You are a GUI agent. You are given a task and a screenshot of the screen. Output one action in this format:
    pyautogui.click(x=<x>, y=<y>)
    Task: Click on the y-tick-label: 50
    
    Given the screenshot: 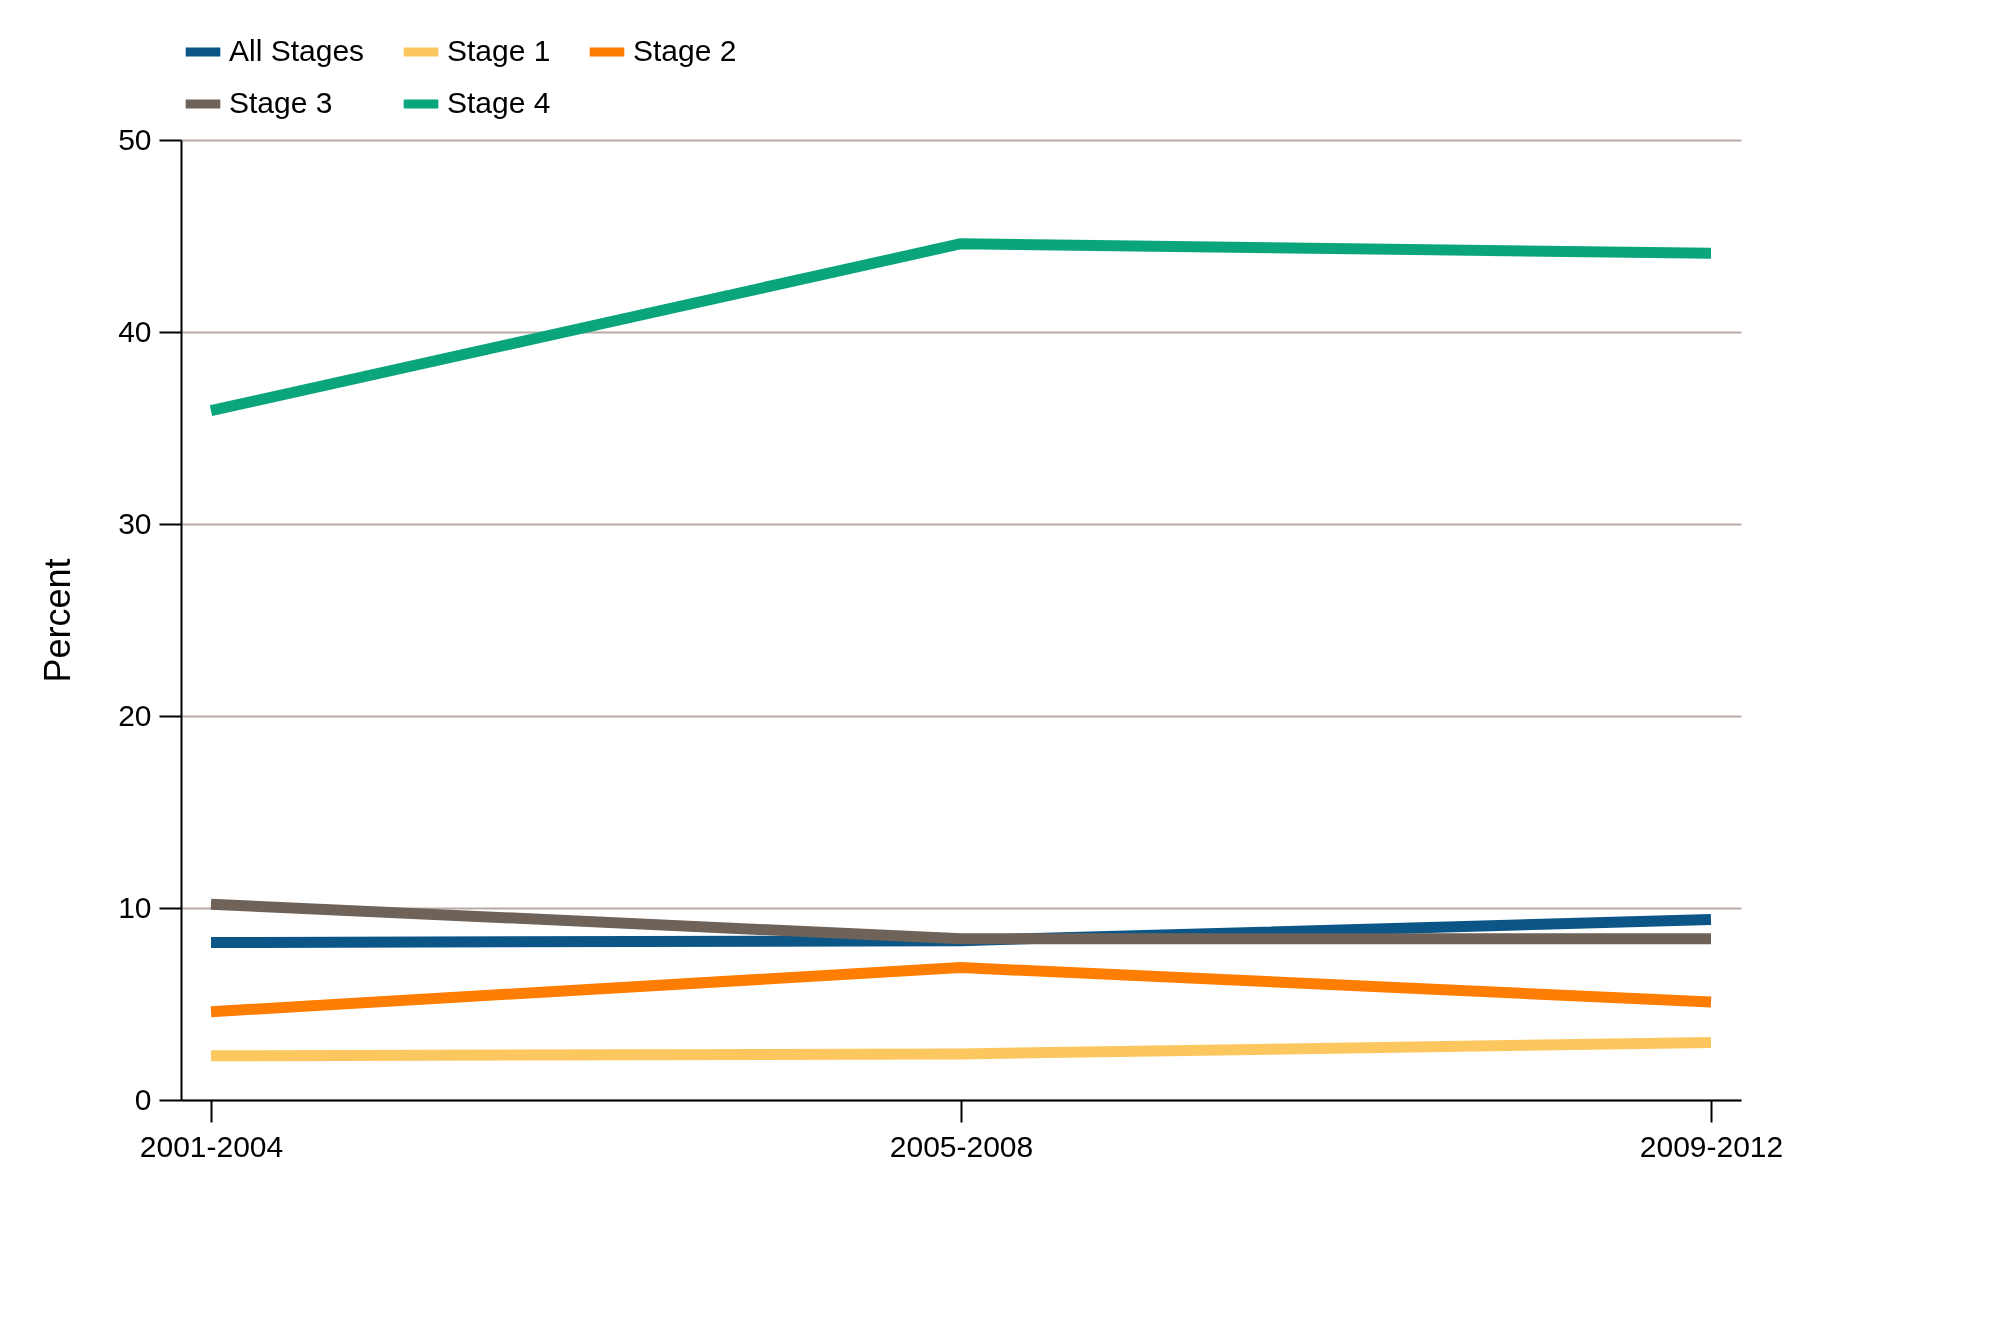 What is the action you would take?
    pyautogui.click(x=135, y=139)
    